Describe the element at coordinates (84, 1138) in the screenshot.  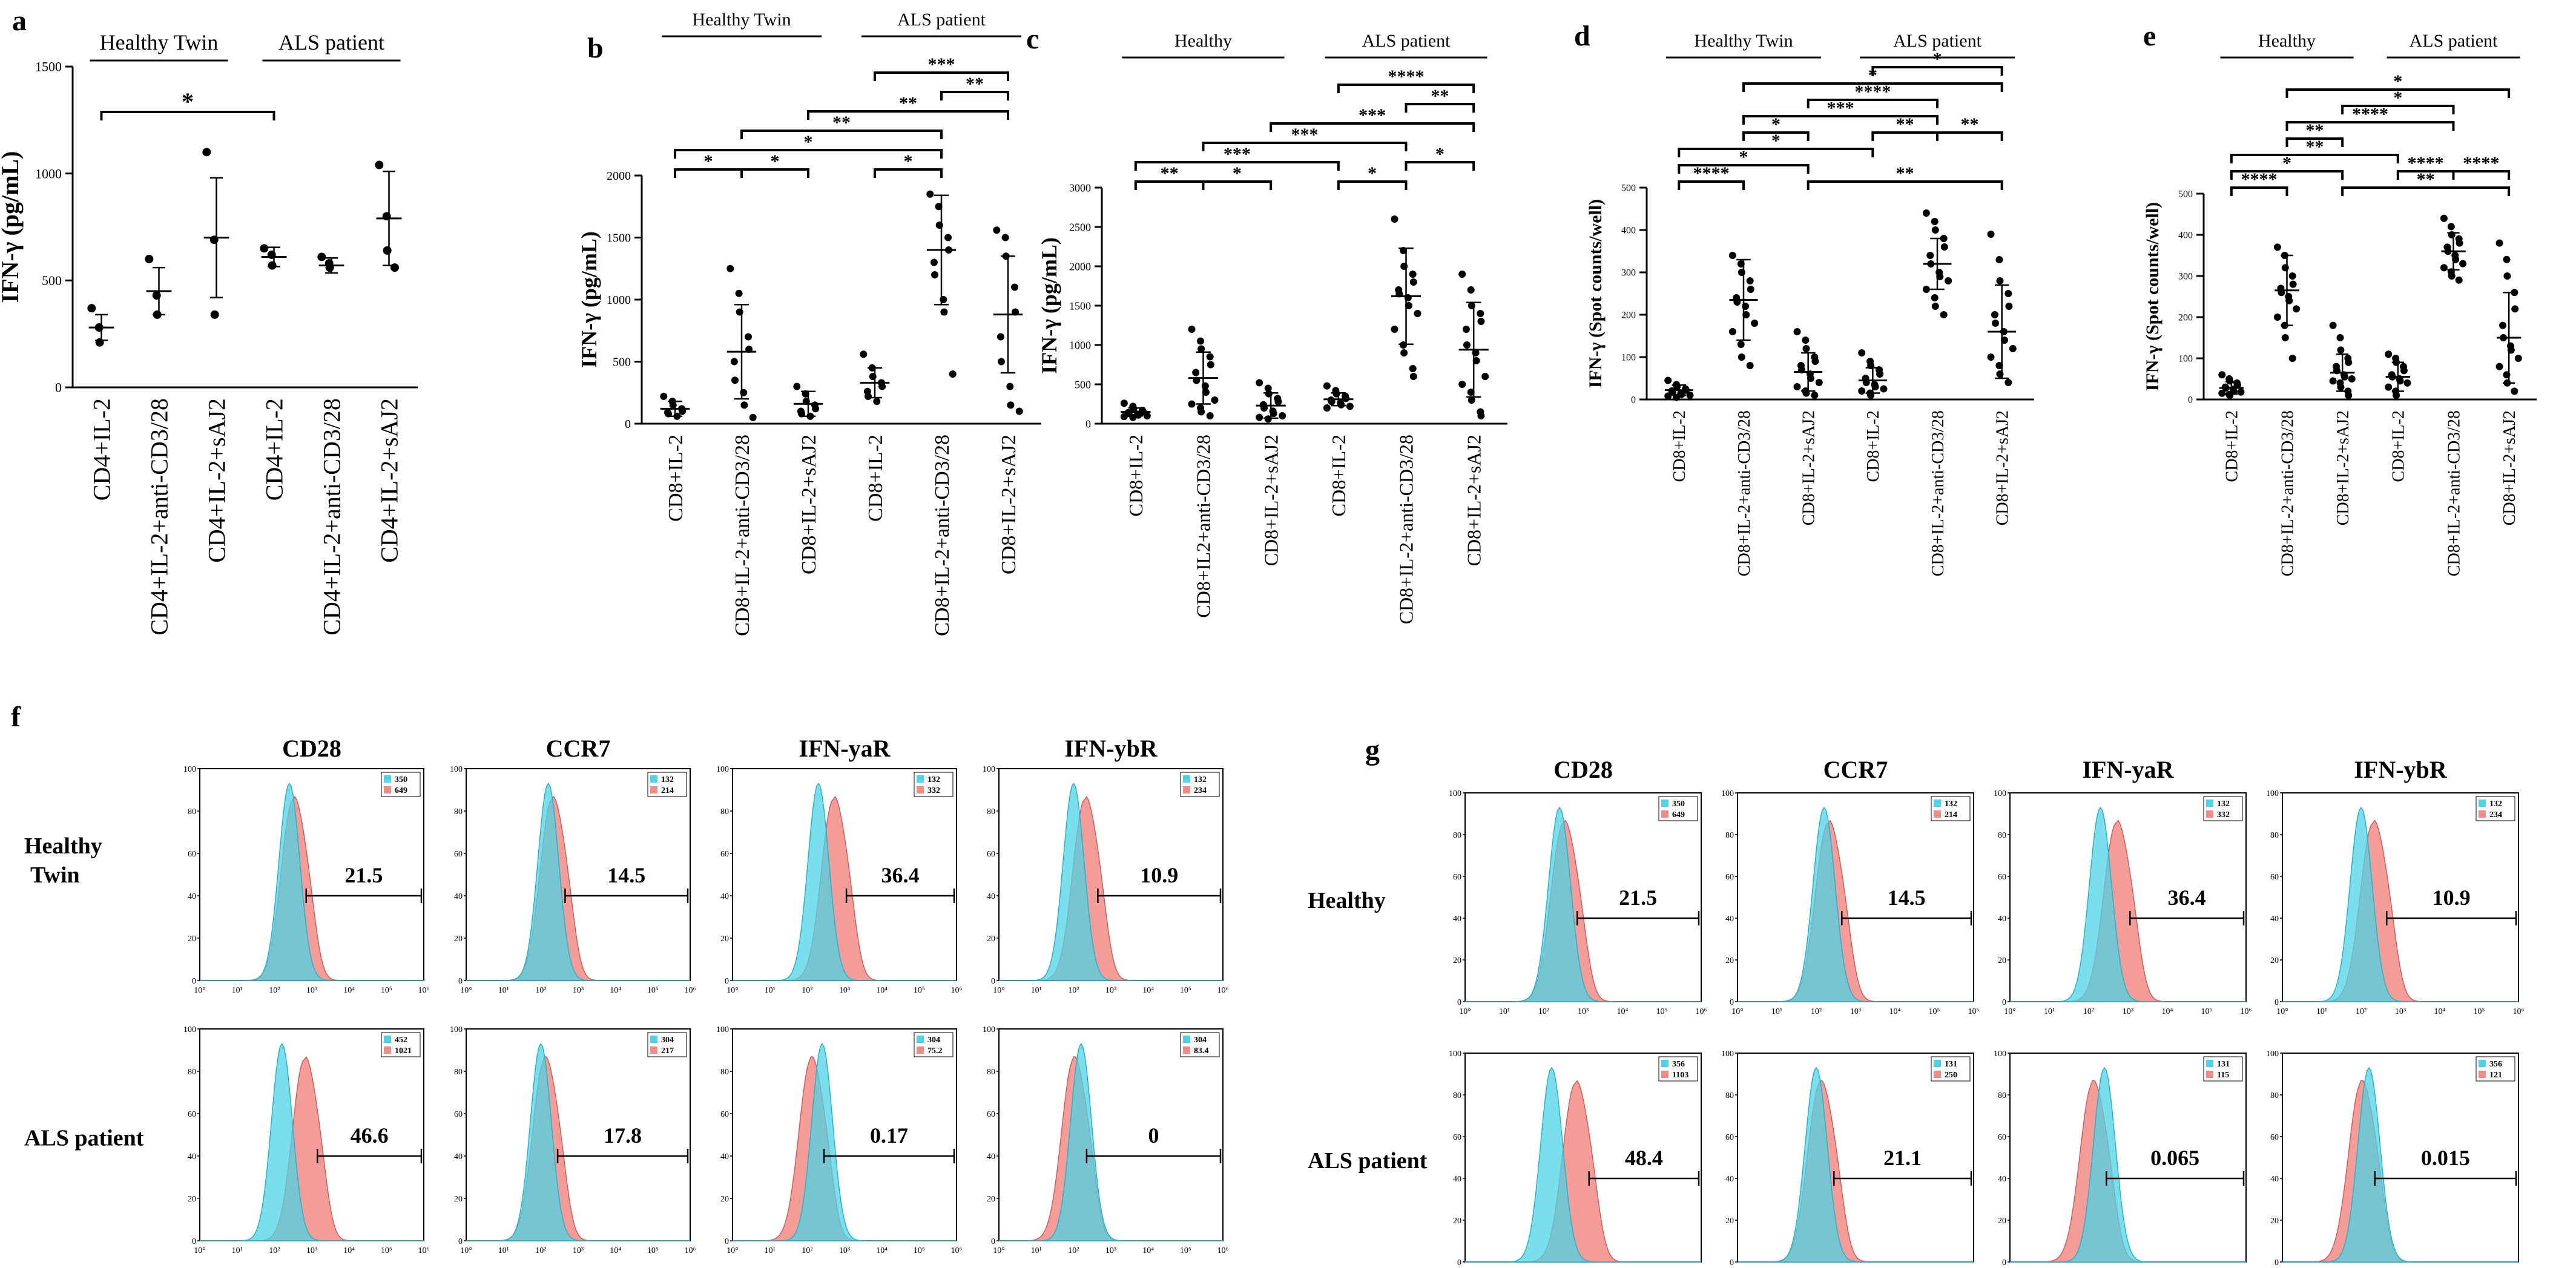
I see `row-label: ALS patient` at that location.